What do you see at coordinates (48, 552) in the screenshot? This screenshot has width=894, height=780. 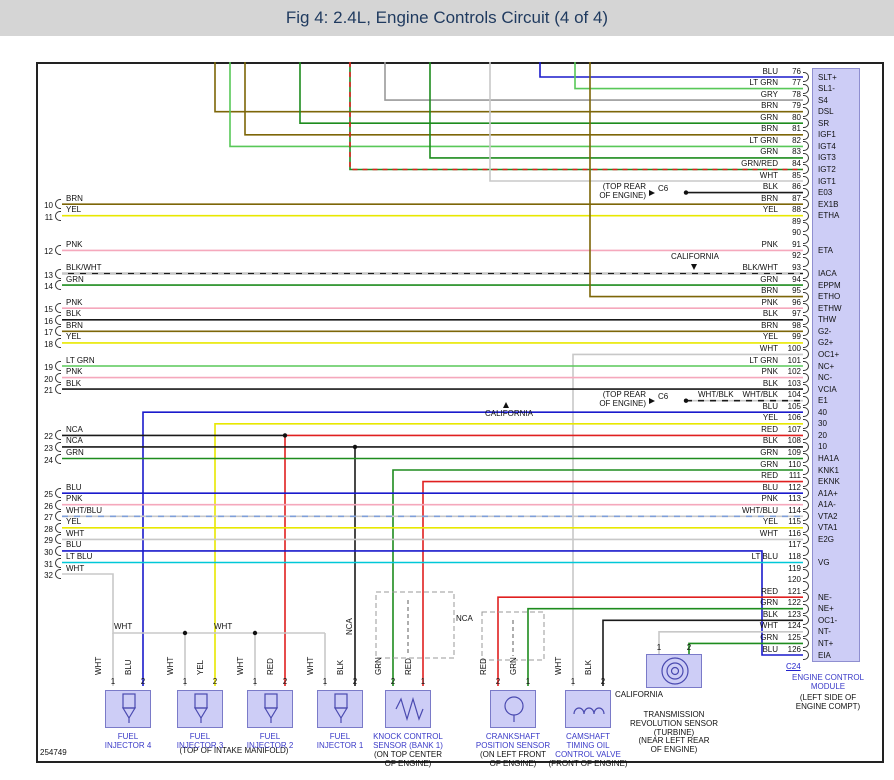 I see `left-row-number: 30` at bounding box center [48, 552].